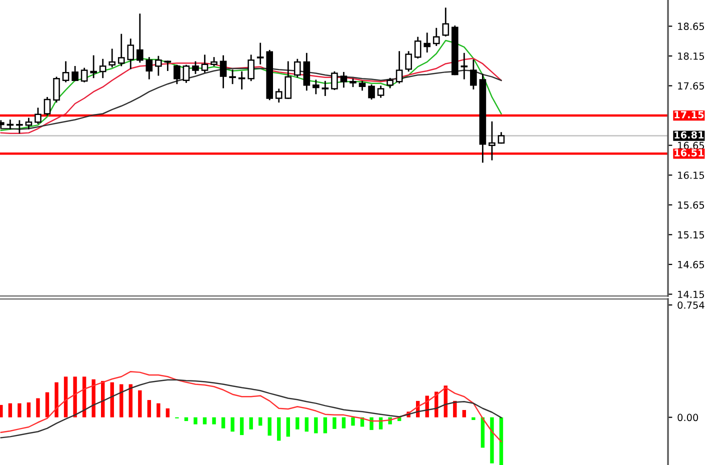 This screenshot has width=708, height=465. Describe the element at coordinates (691, 175) in the screenshot. I see `y-tick-label: 16.15` at that location.